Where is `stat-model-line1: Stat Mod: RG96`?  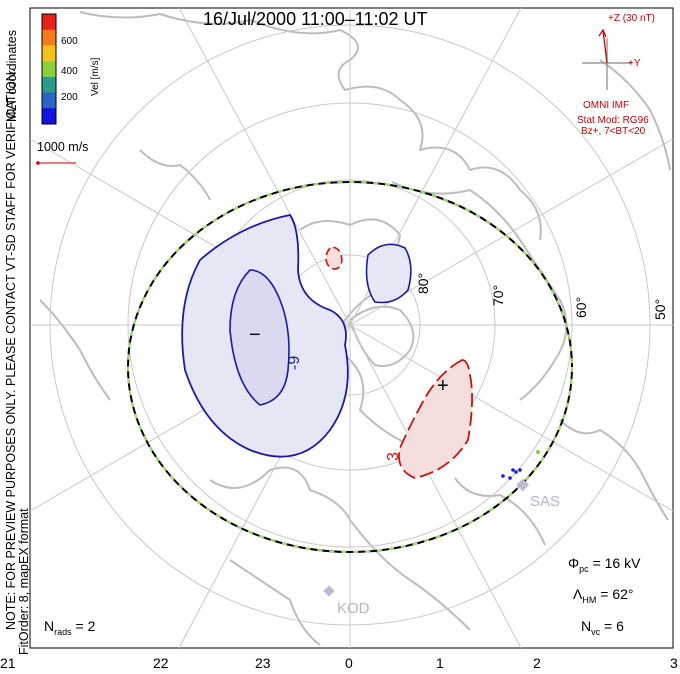 stat-model-line1: Stat Mod: RG96 is located at coordinates (613, 120).